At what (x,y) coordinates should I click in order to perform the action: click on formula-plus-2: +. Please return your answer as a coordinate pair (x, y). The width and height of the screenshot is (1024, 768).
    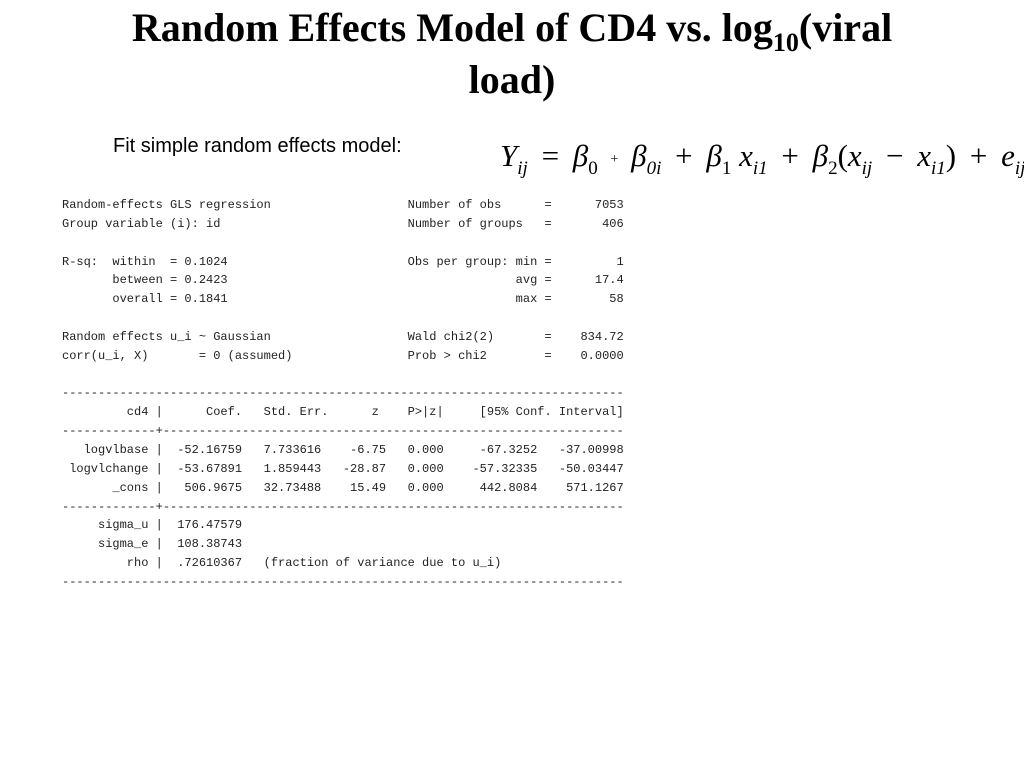
    Looking at the image, I should click on (790, 155).